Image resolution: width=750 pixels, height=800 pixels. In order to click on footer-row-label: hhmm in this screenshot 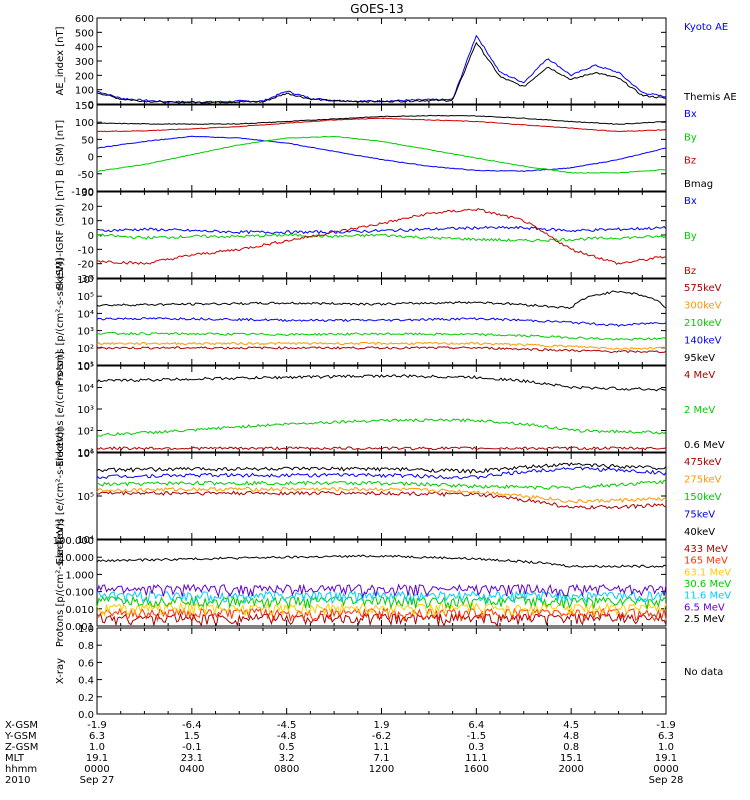, I will do `click(21, 769)`.